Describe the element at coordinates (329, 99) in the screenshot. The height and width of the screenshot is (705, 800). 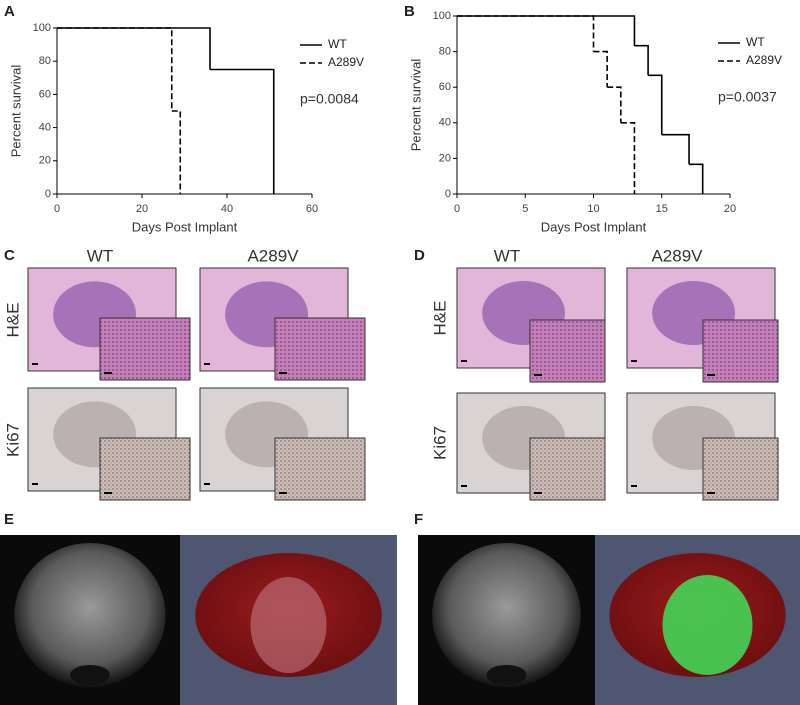
I see `p-value: p=0.0084` at that location.